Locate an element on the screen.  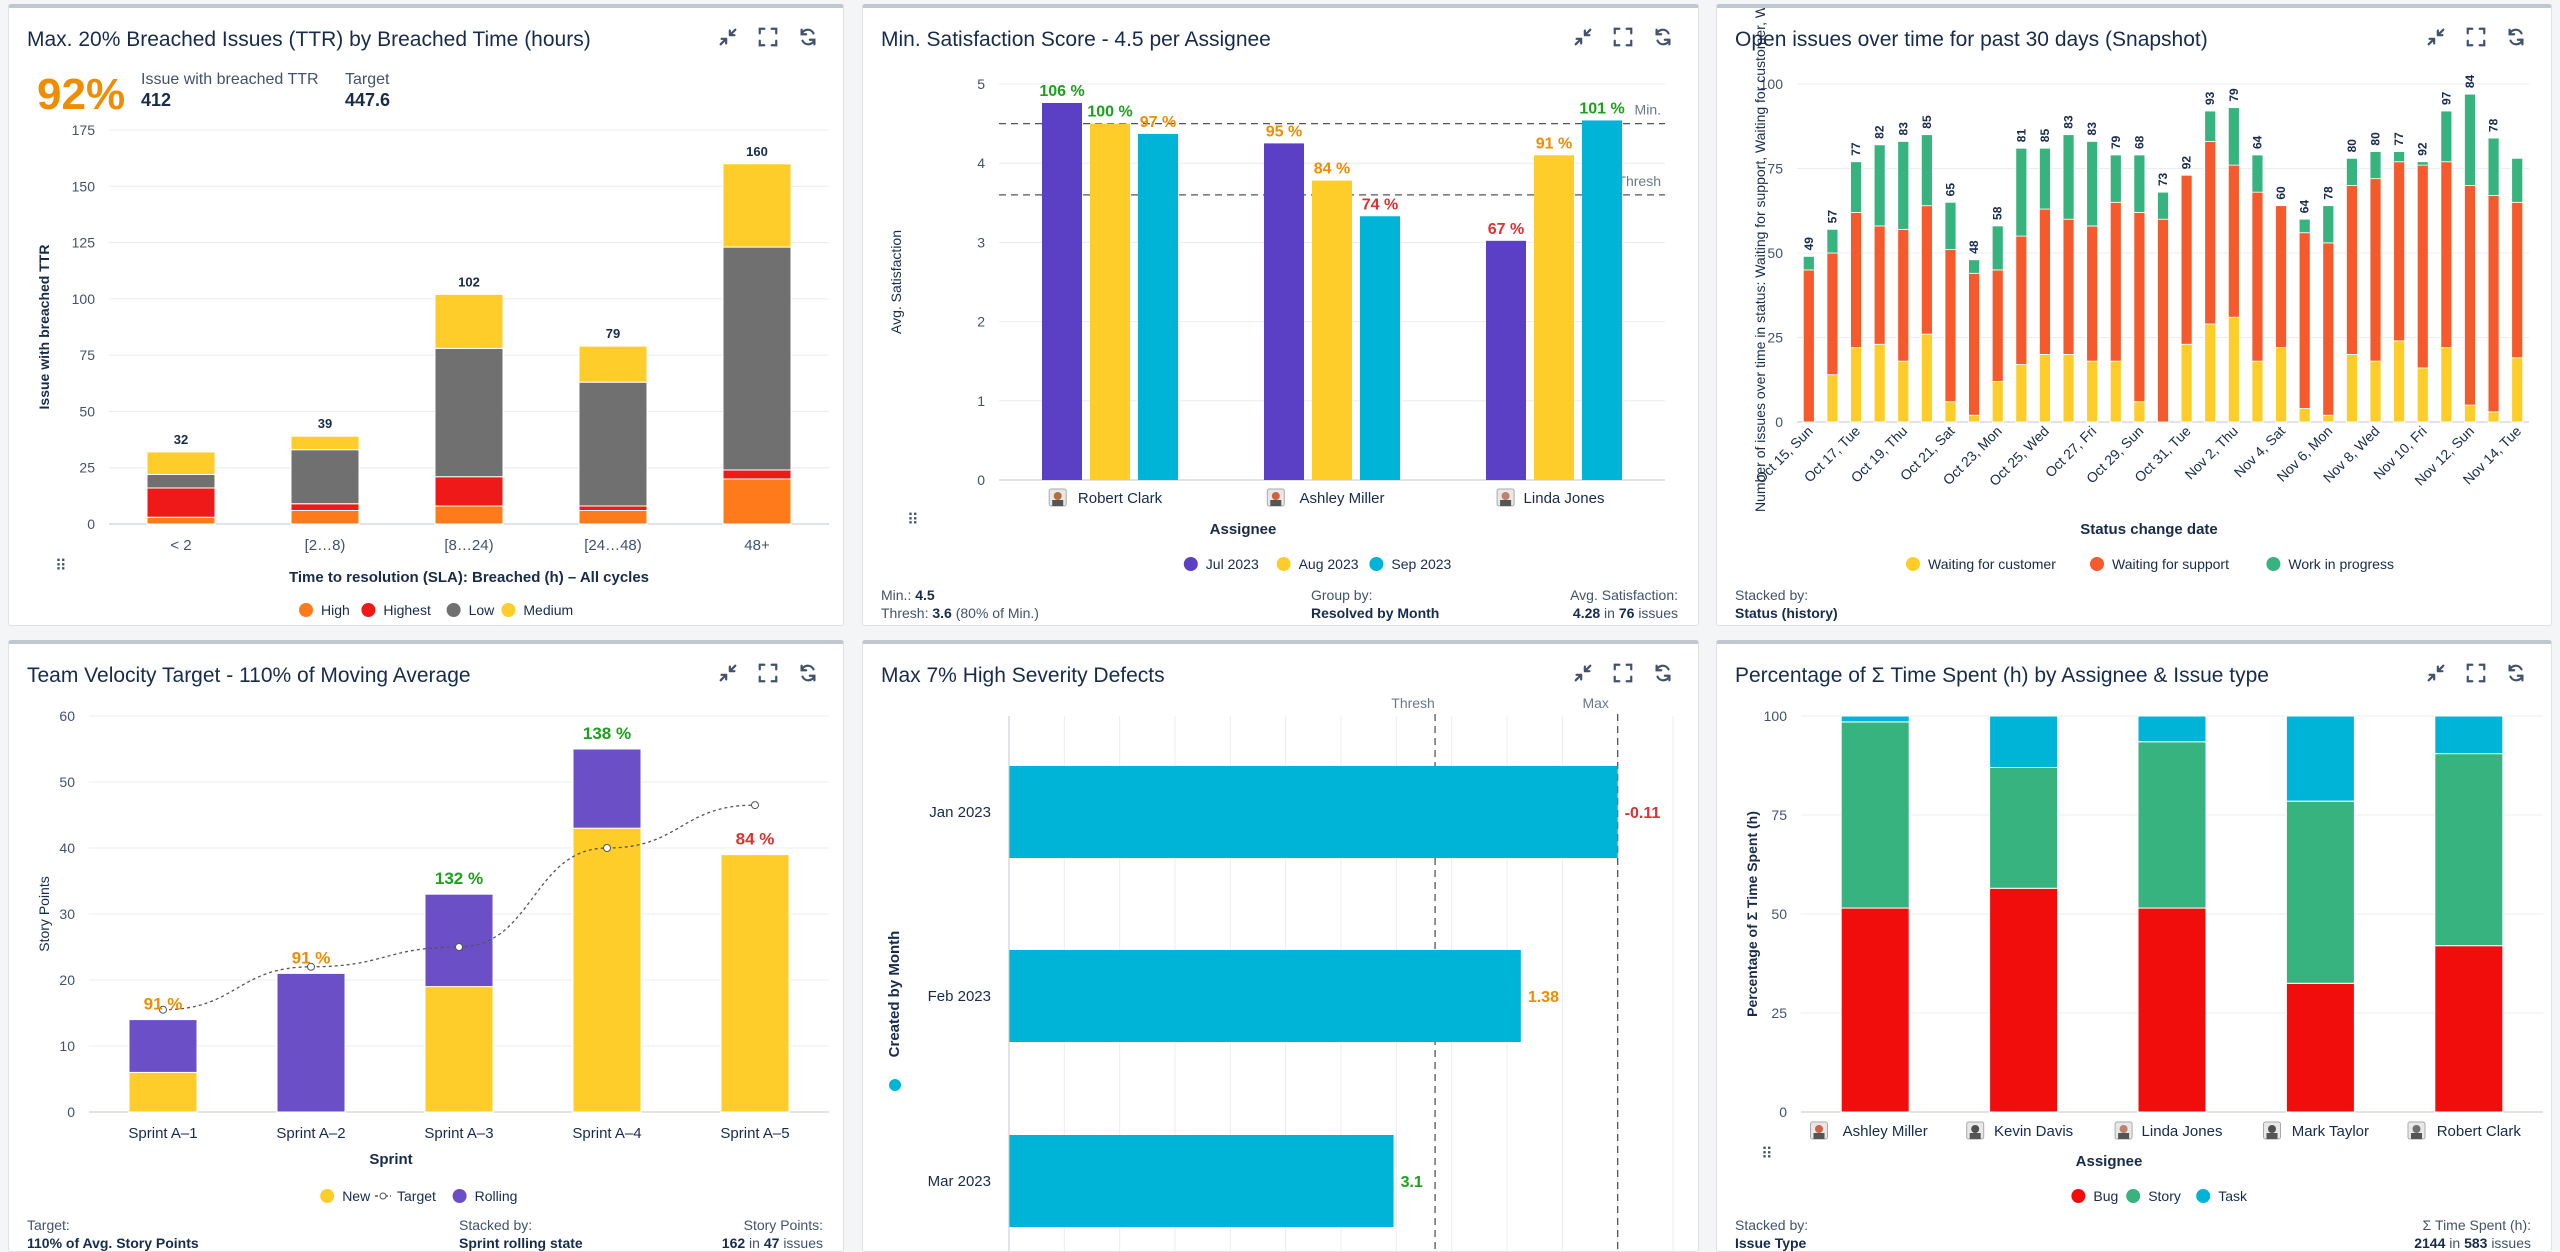
kpi-breached-value: 412 is located at coordinates (156, 100).